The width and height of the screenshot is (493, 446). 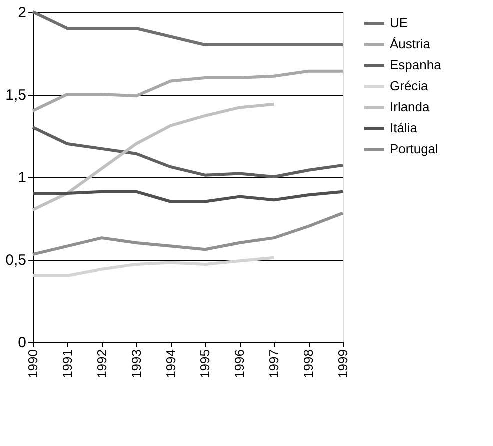 What do you see at coordinates (411, 44) in the screenshot?
I see `legend-label: Áustria` at bounding box center [411, 44].